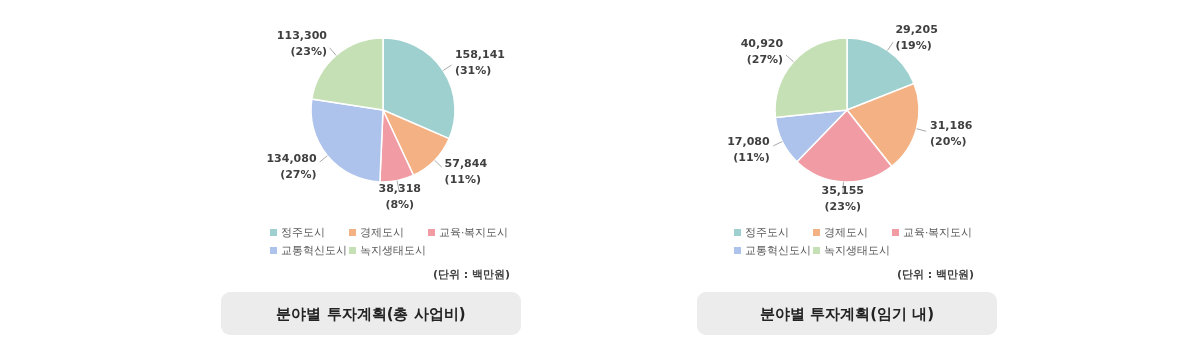 The height and width of the screenshot is (344, 1200). What do you see at coordinates (762, 52) in the screenshot?
I see `data-label: 40,920 (27%)` at bounding box center [762, 52].